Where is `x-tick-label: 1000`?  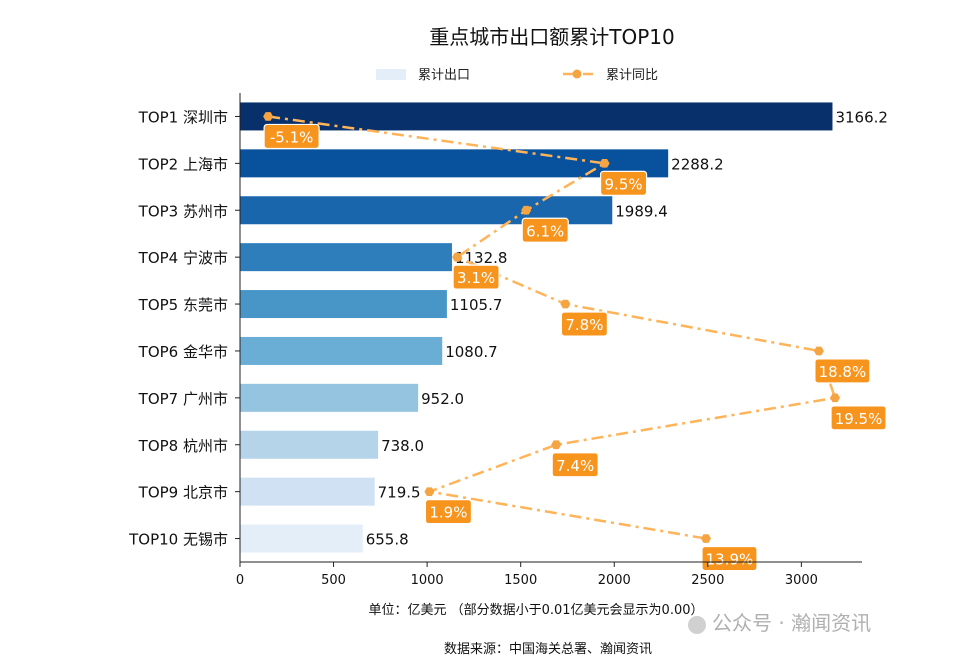
x-tick-label: 1000 is located at coordinates (427, 580).